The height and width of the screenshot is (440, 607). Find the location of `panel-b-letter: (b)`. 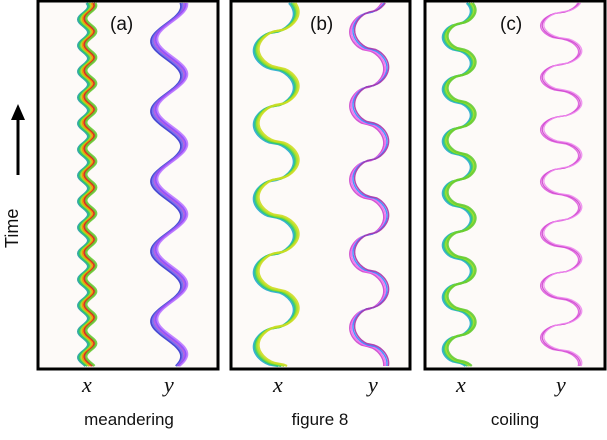

panel-b-letter: (b) is located at coordinates (321, 24).